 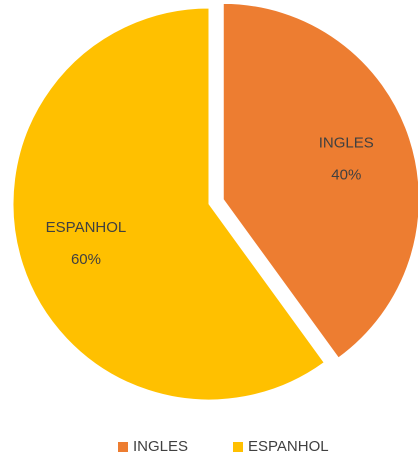 I want to click on slice-category-label: INGLES, so click(x=346, y=142).